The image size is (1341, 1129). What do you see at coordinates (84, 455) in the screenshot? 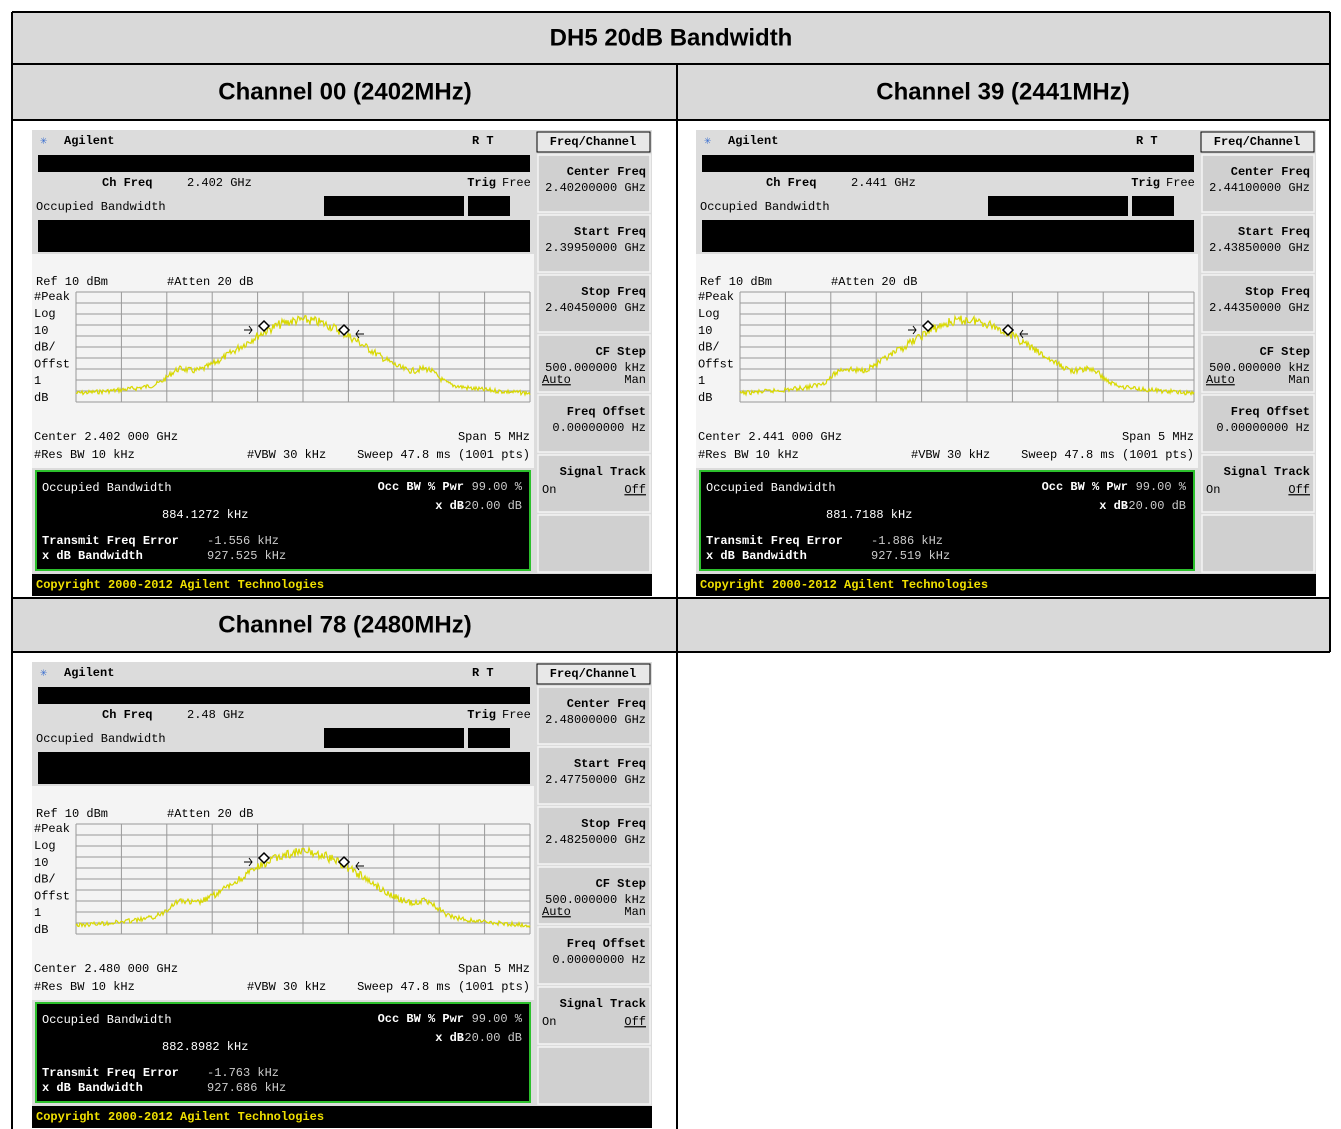
I see `res-bw: #Res BW 10 kHz` at bounding box center [84, 455].